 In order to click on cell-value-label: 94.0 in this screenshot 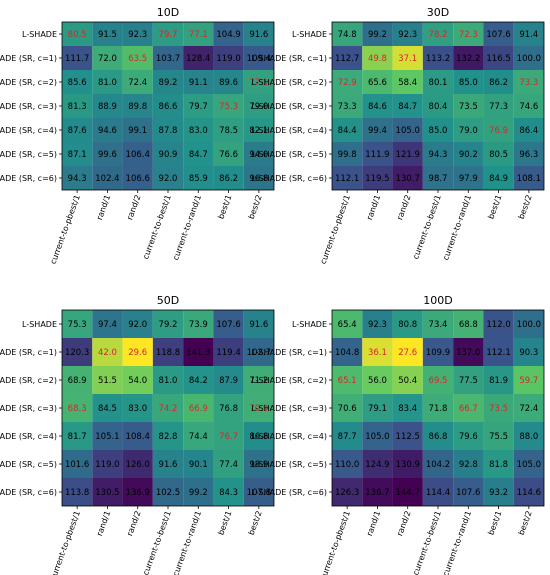, I will do `click(258, 155)`.